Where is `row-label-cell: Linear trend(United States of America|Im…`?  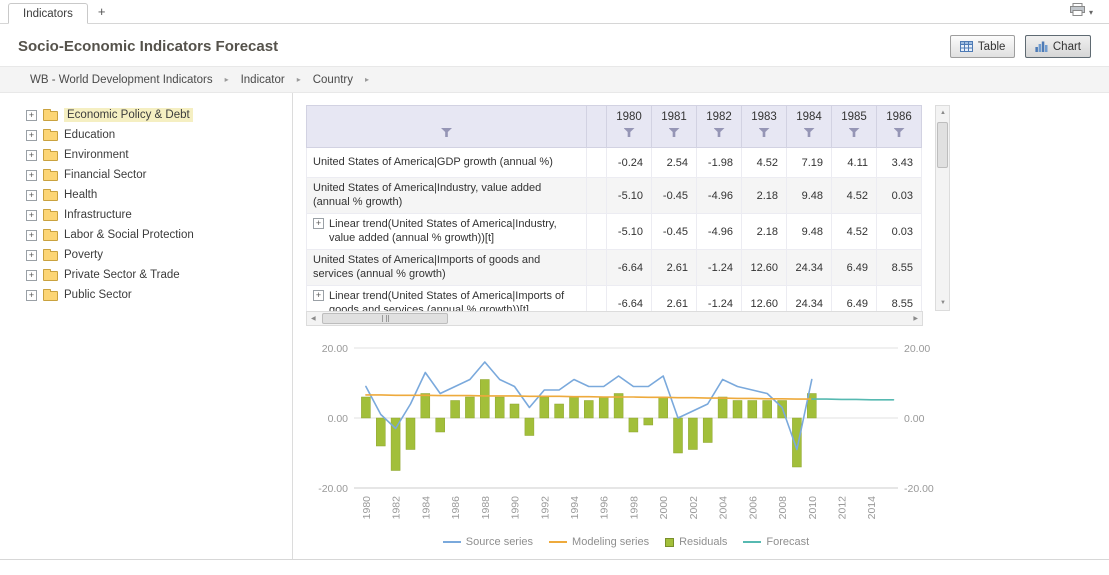
row-label-cell: Linear trend(United States of America|Im… is located at coordinates (446, 298).